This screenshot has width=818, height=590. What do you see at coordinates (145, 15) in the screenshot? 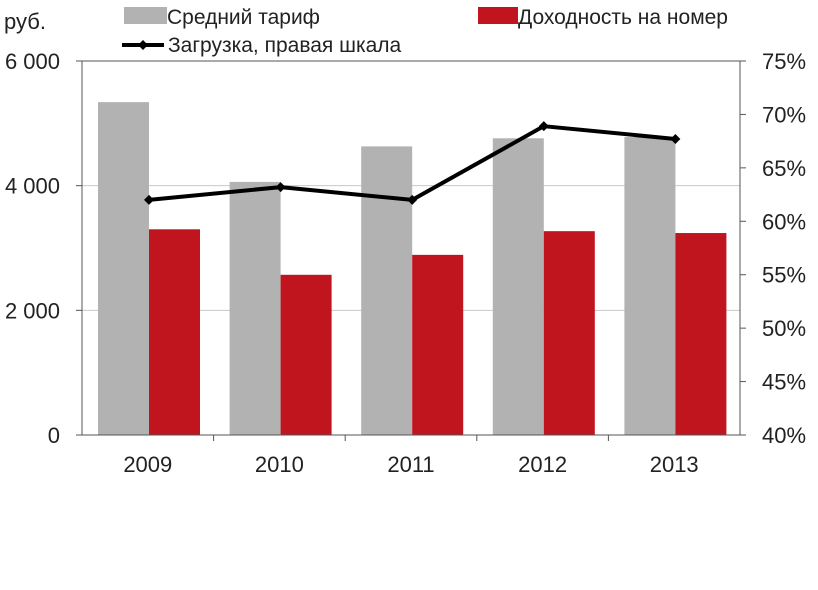
I see `legend-swatch-average-rate` at bounding box center [145, 15].